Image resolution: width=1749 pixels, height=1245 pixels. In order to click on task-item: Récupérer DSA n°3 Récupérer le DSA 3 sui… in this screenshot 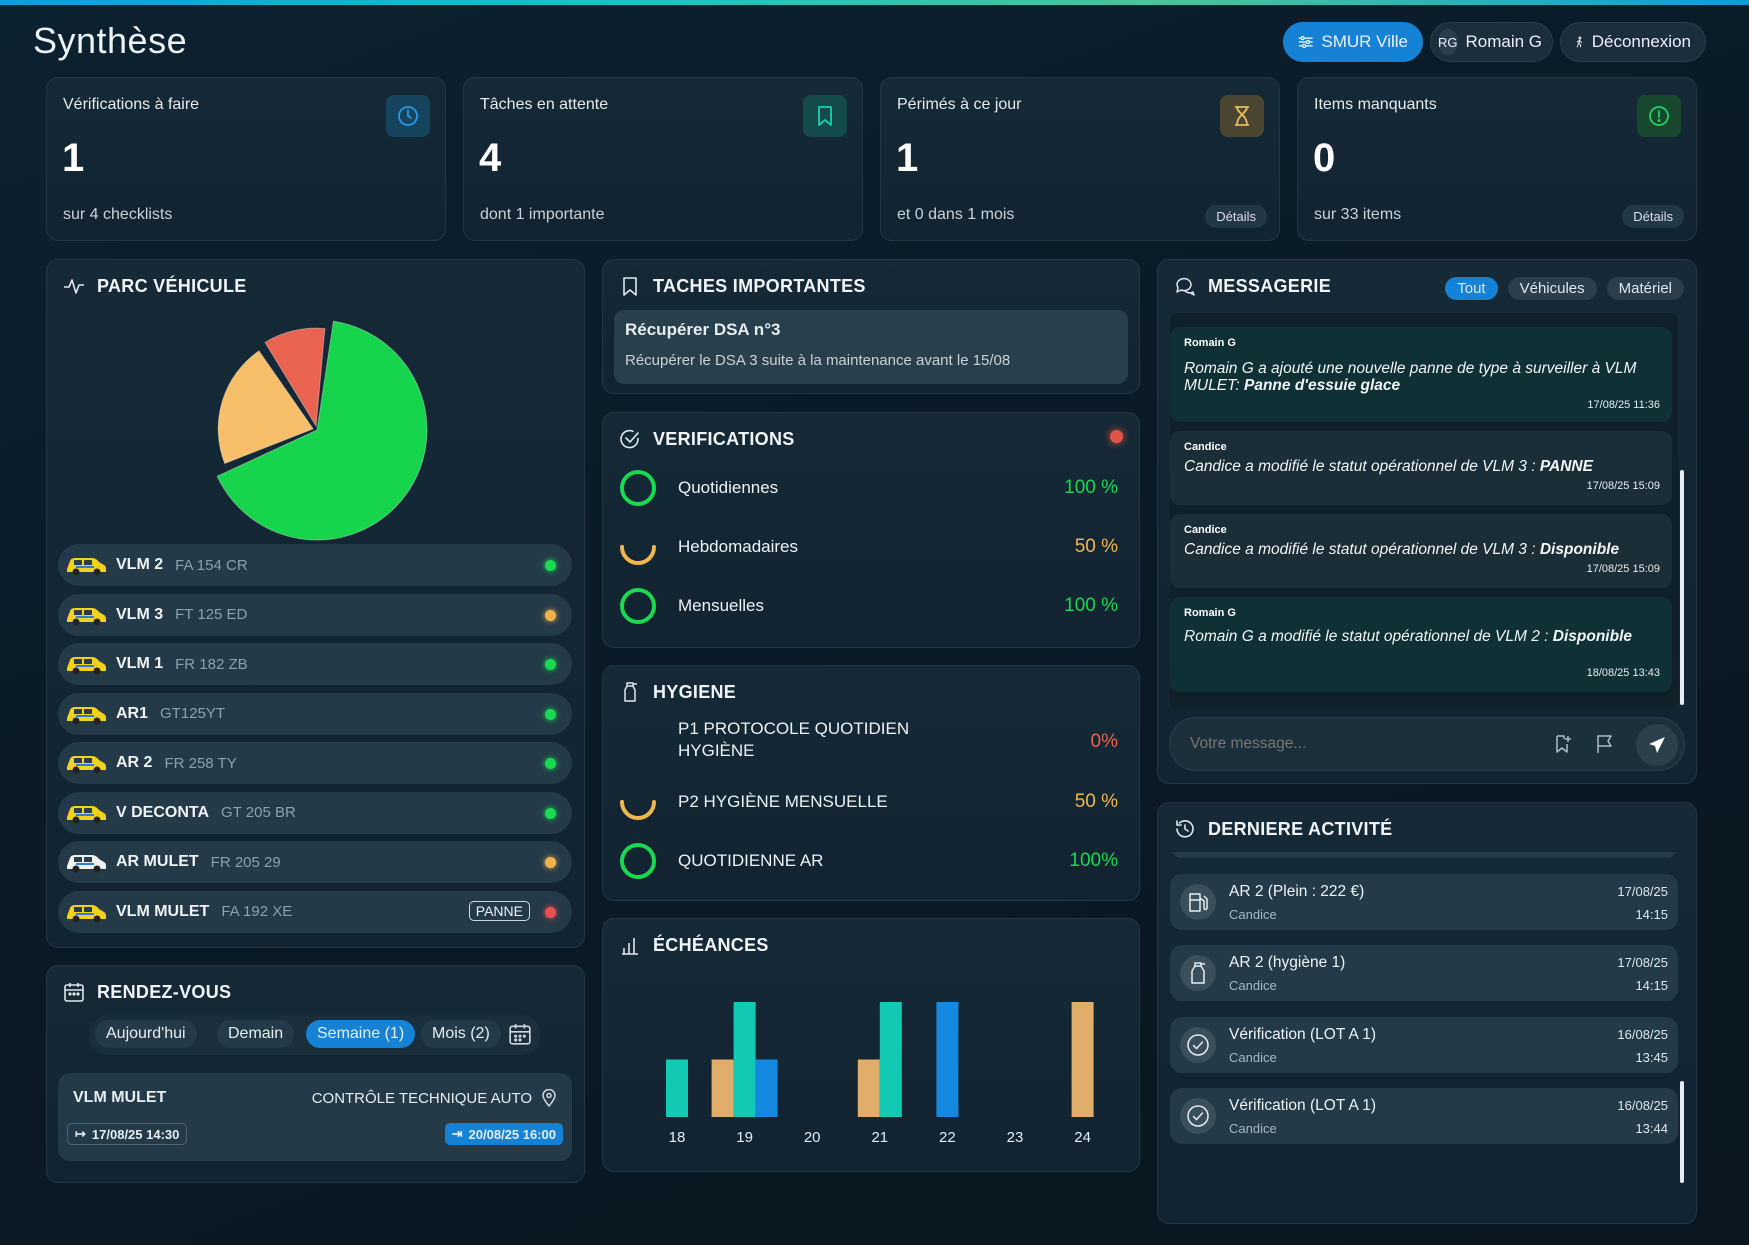, I will do `click(871, 347)`.